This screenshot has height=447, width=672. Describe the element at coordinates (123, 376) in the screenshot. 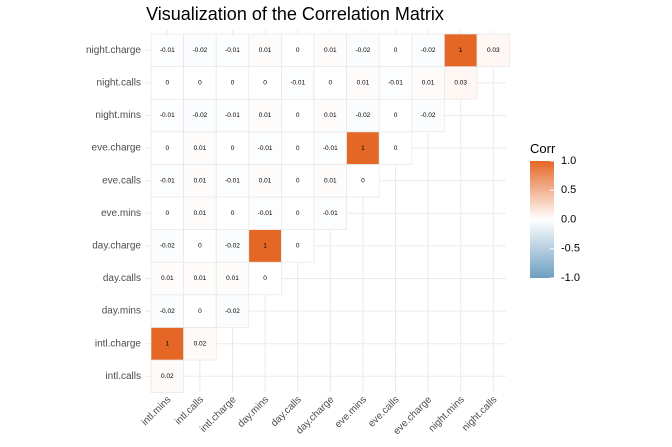

I see `y-tick-label: intl.calls` at that location.